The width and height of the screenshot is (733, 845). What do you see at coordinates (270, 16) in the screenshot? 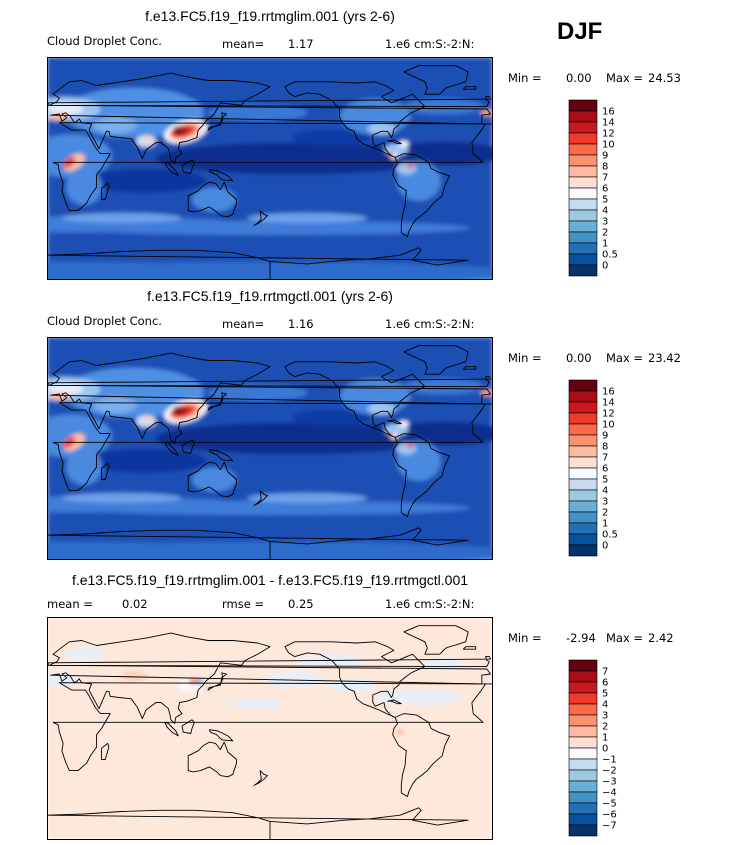
I see `panel-title: f.e13.FC5.f19_f19.rrtmglim.001 (yrs 2-6)` at bounding box center [270, 16].